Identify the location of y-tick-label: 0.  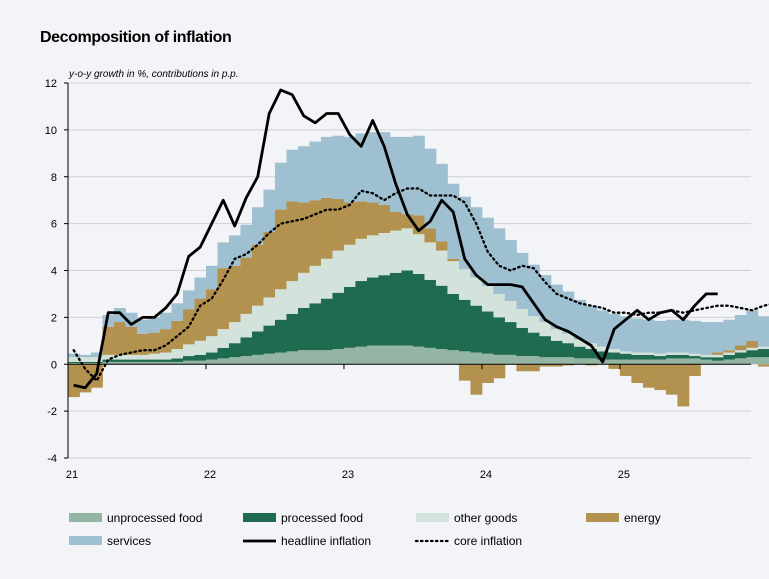
(54, 365).